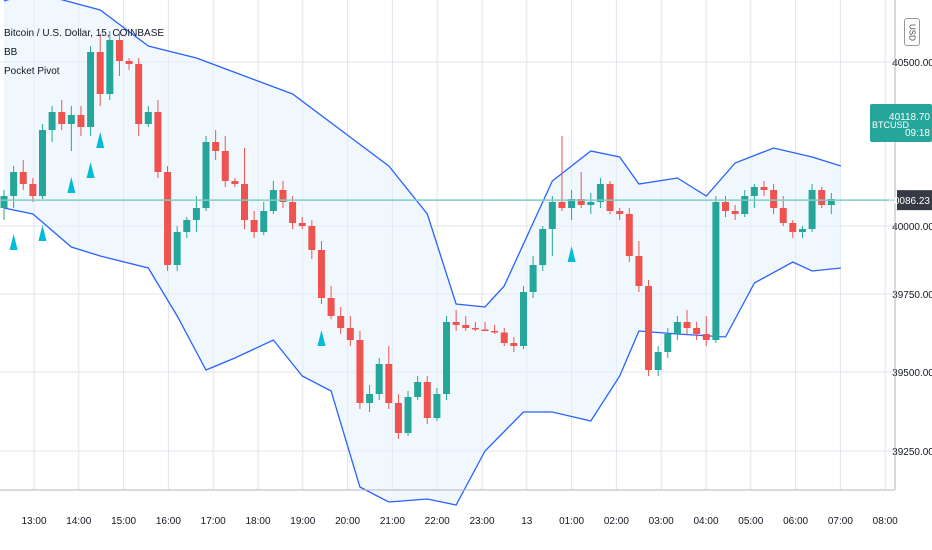 The height and width of the screenshot is (550, 932). Describe the element at coordinates (840, 521) in the screenshot. I see `time-tick-label: 07:00` at that location.